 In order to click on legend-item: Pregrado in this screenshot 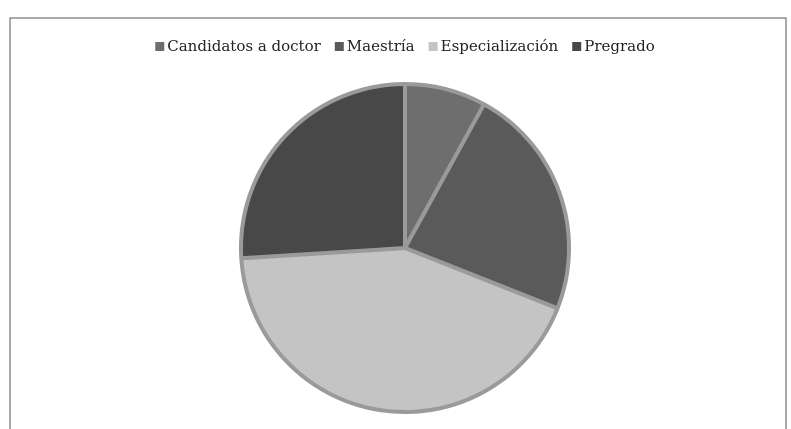, I will do `click(613, 46)`.